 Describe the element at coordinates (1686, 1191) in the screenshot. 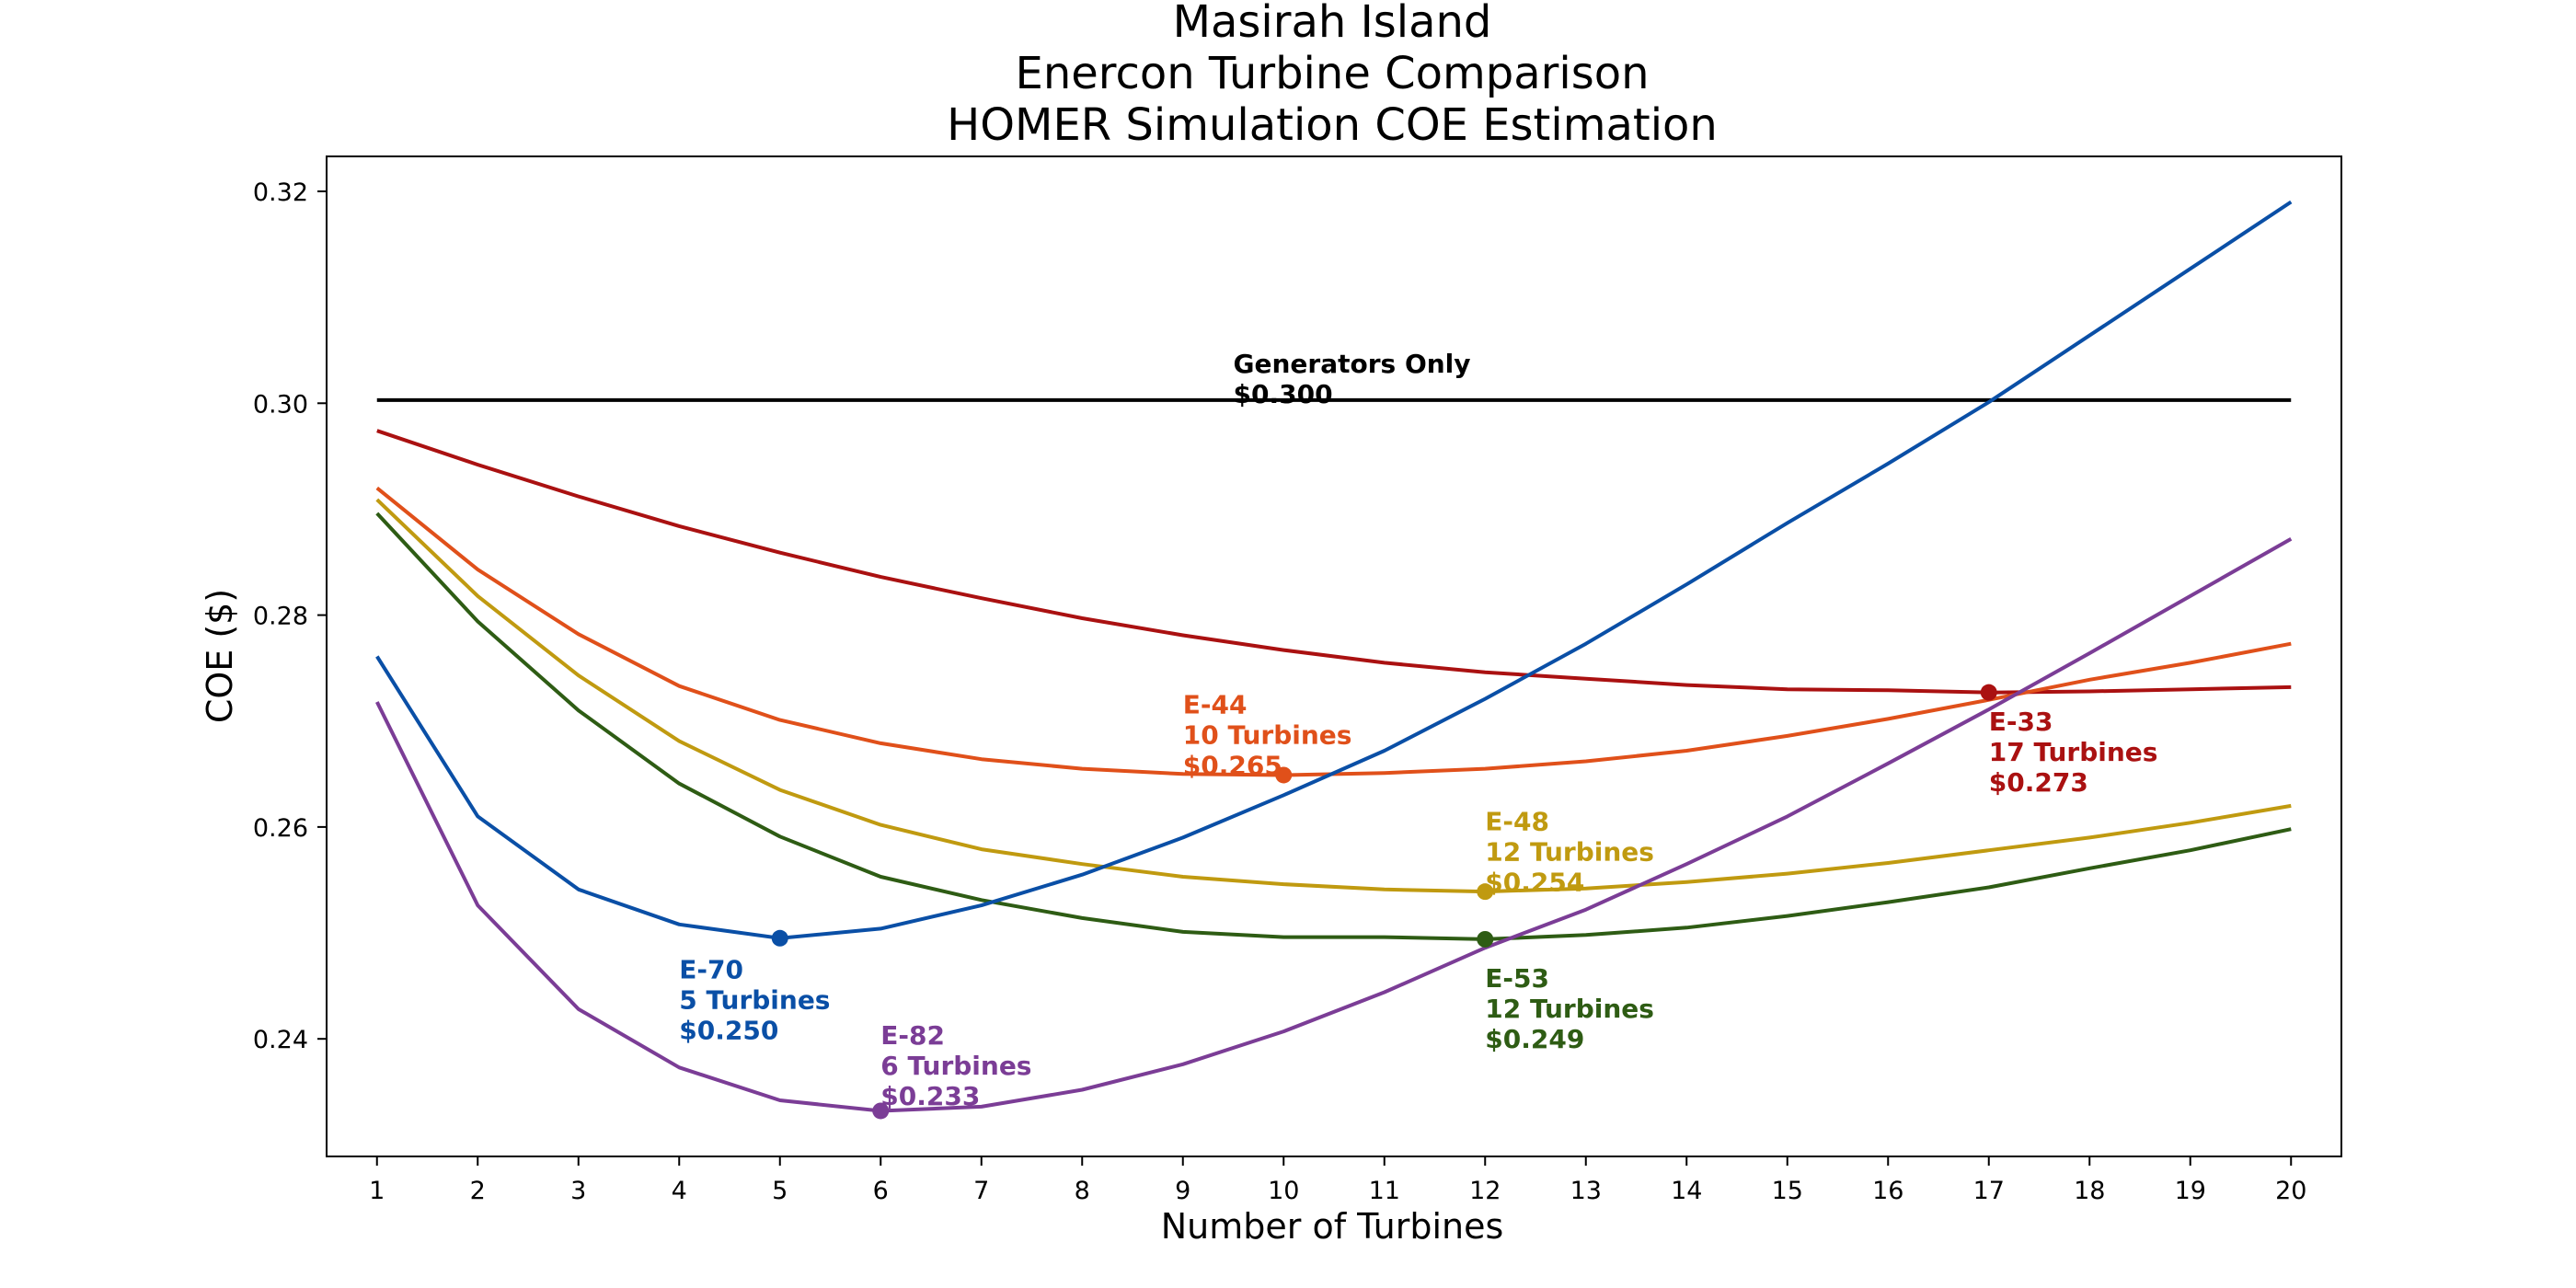

I see `x-tick-label-14: 14` at that location.